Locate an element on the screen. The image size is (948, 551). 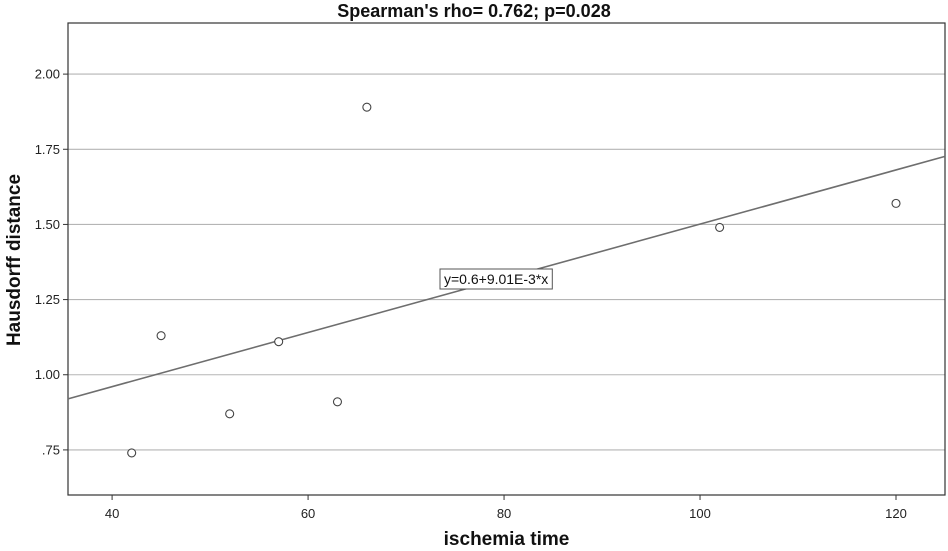
equation-box is located at coordinates (496, 279).